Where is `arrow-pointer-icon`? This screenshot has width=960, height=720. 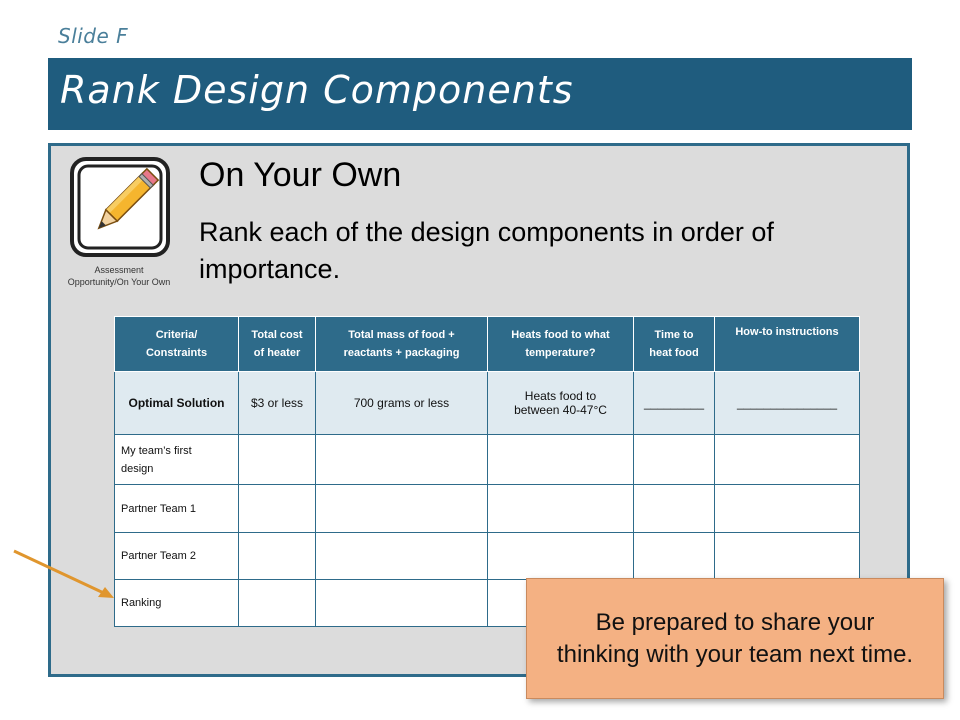 arrow-pointer-icon is located at coordinates (63, 573).